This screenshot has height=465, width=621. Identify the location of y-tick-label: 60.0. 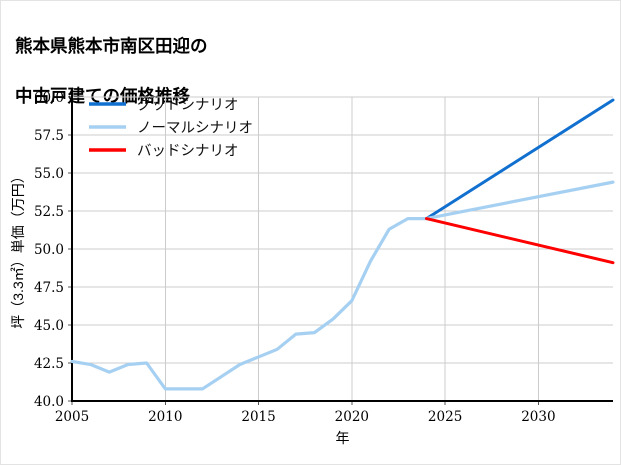
(49, 98).